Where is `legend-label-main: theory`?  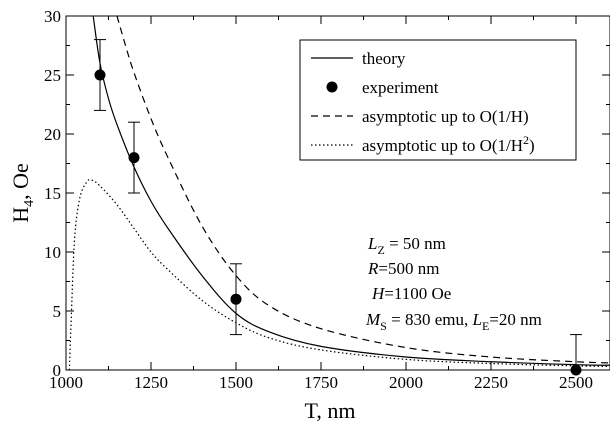
legend-label-main: theory is located at coordinates (384, 58).